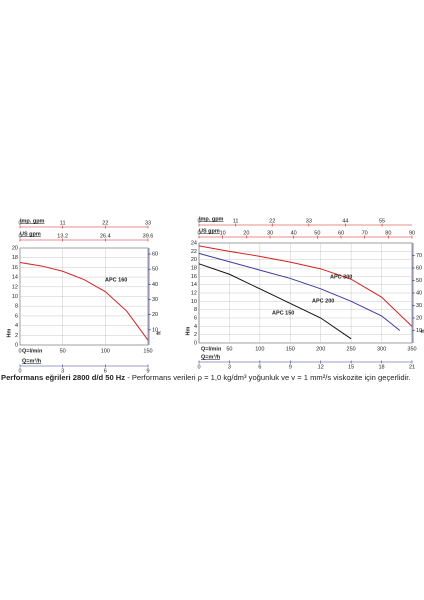 This screenshot has width=424, height=600. I want to click on x-tick-label: 300, so click(381, 349).